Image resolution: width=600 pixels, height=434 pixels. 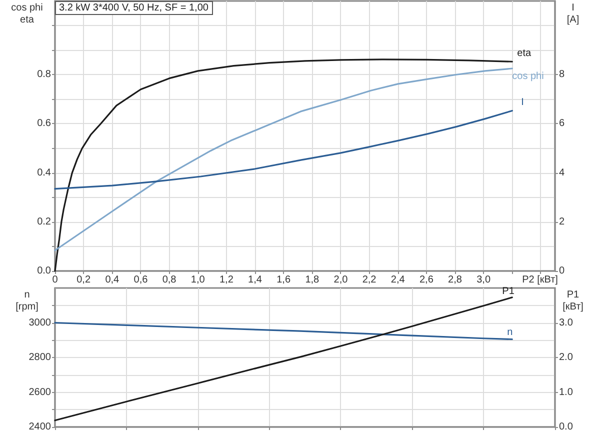 What do you see at coordinates (341, 280) in the screenshot?
I see `x-tick-label: 2,0` at bounding box center [341, 280].